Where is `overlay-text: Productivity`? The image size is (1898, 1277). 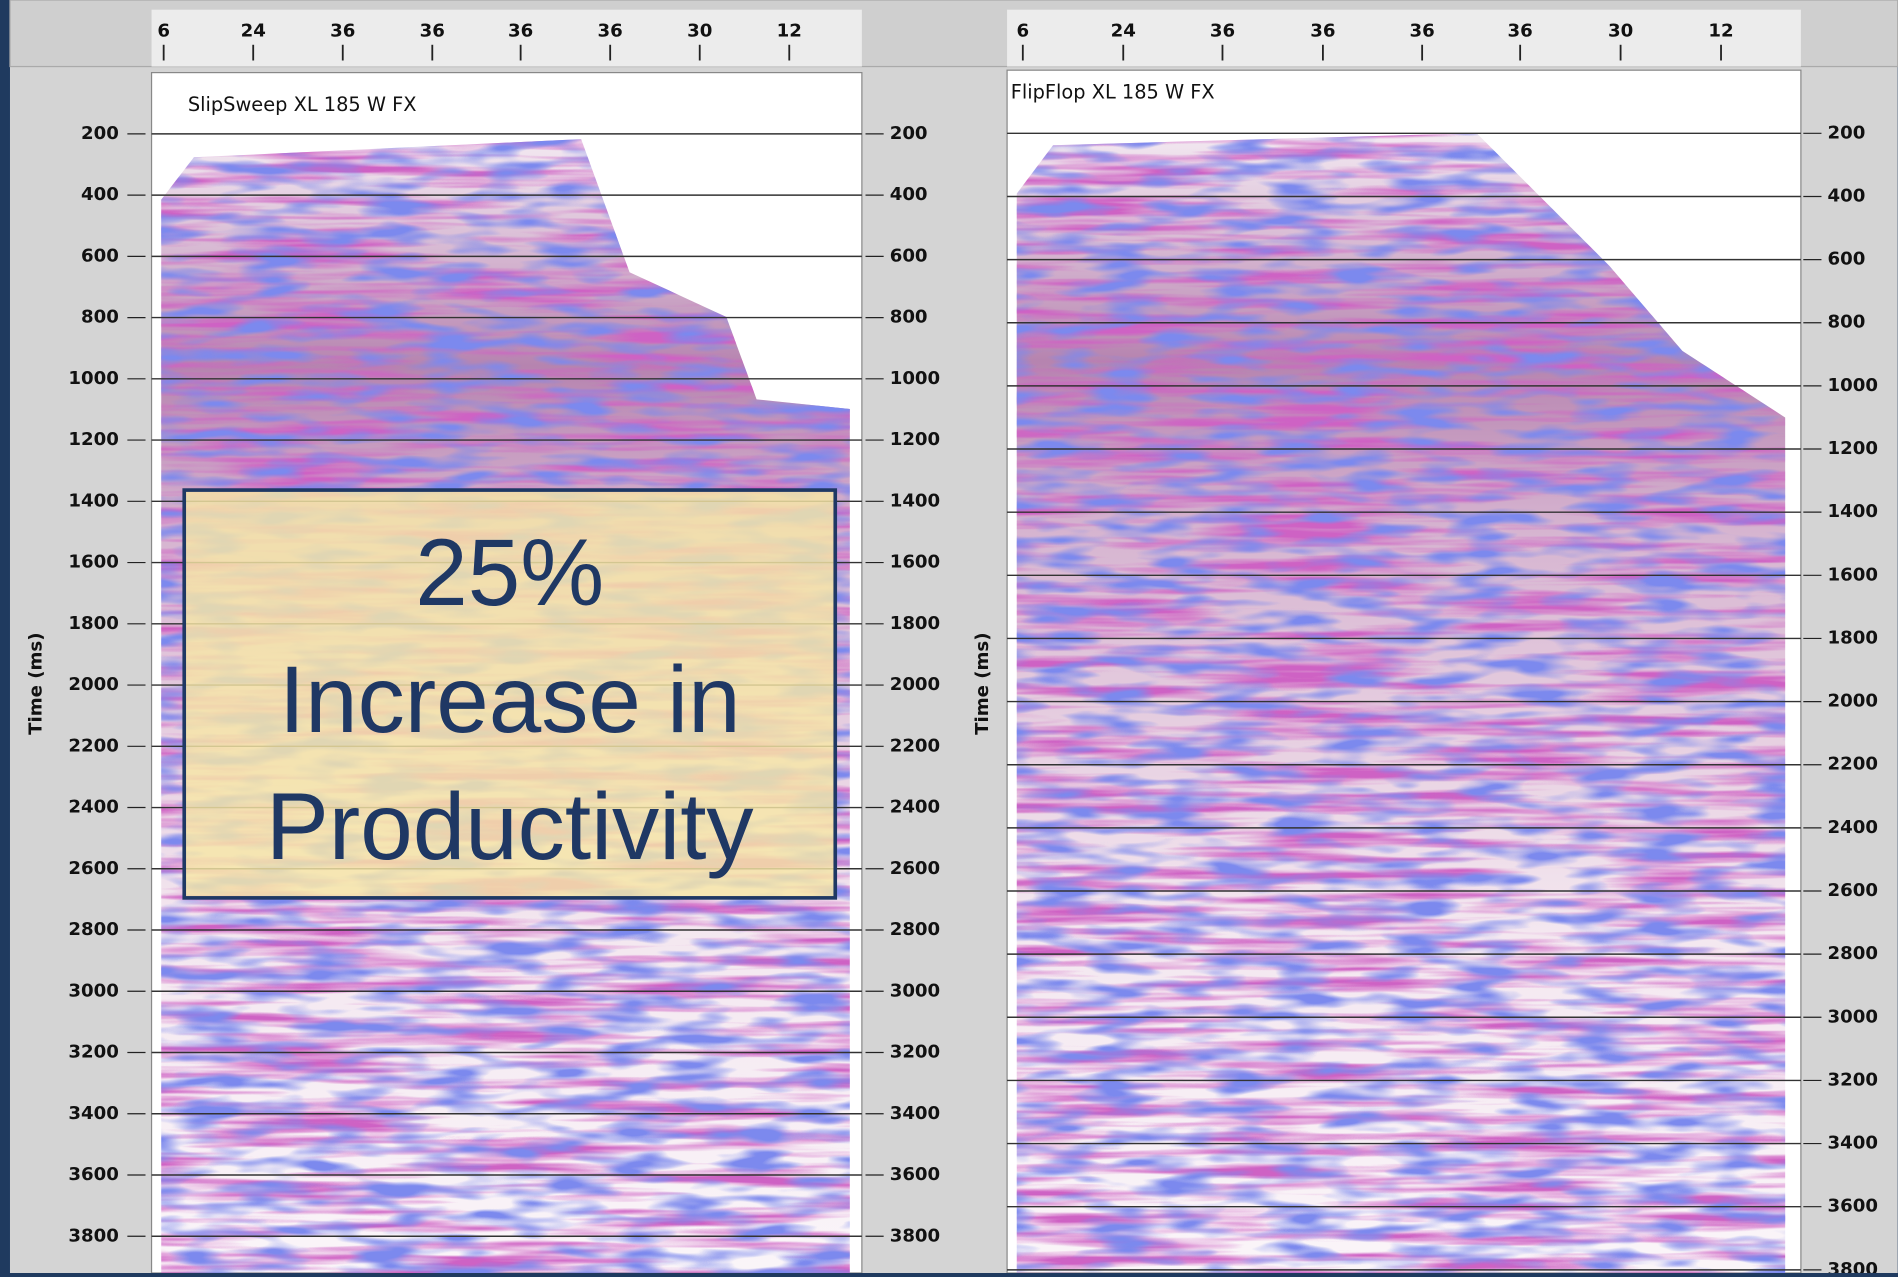 overlay-text: Productivity is located at coordinates (510, 827).